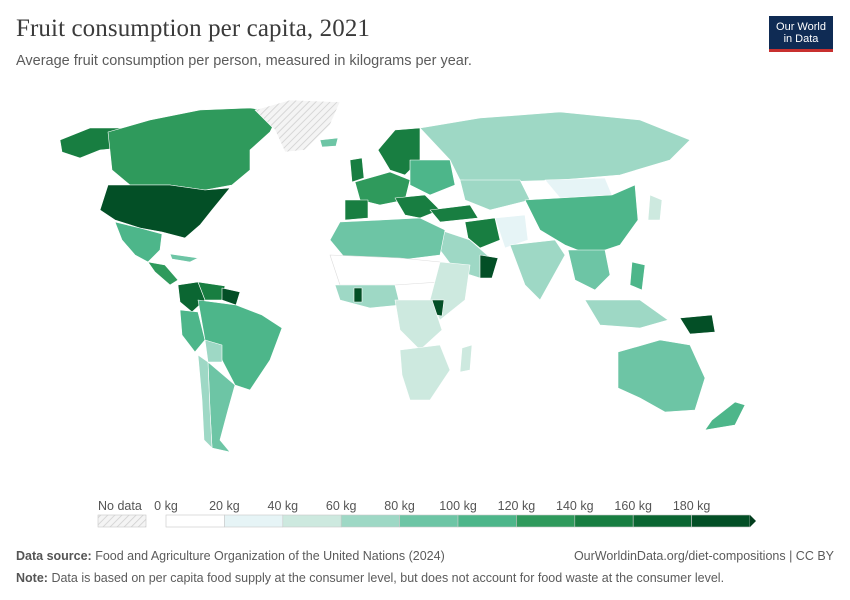 The width and height of the screenshot is (850, 600). Describe the element at coordinates (329, 142) in the screenshot. I see `region-iceland` at that location.